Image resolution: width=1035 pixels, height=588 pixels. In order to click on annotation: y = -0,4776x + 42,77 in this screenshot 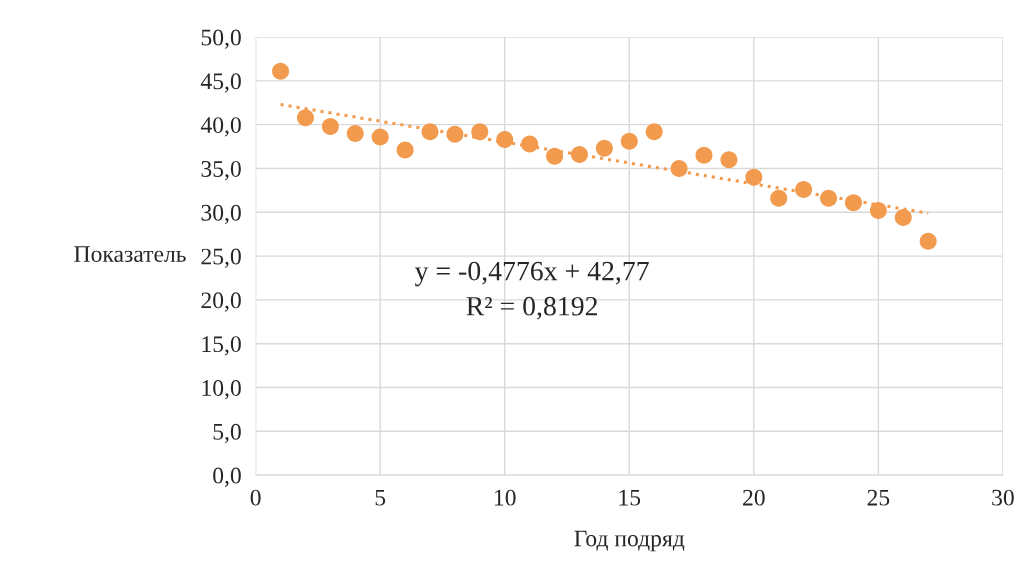, I will do `click(531, 274)`.